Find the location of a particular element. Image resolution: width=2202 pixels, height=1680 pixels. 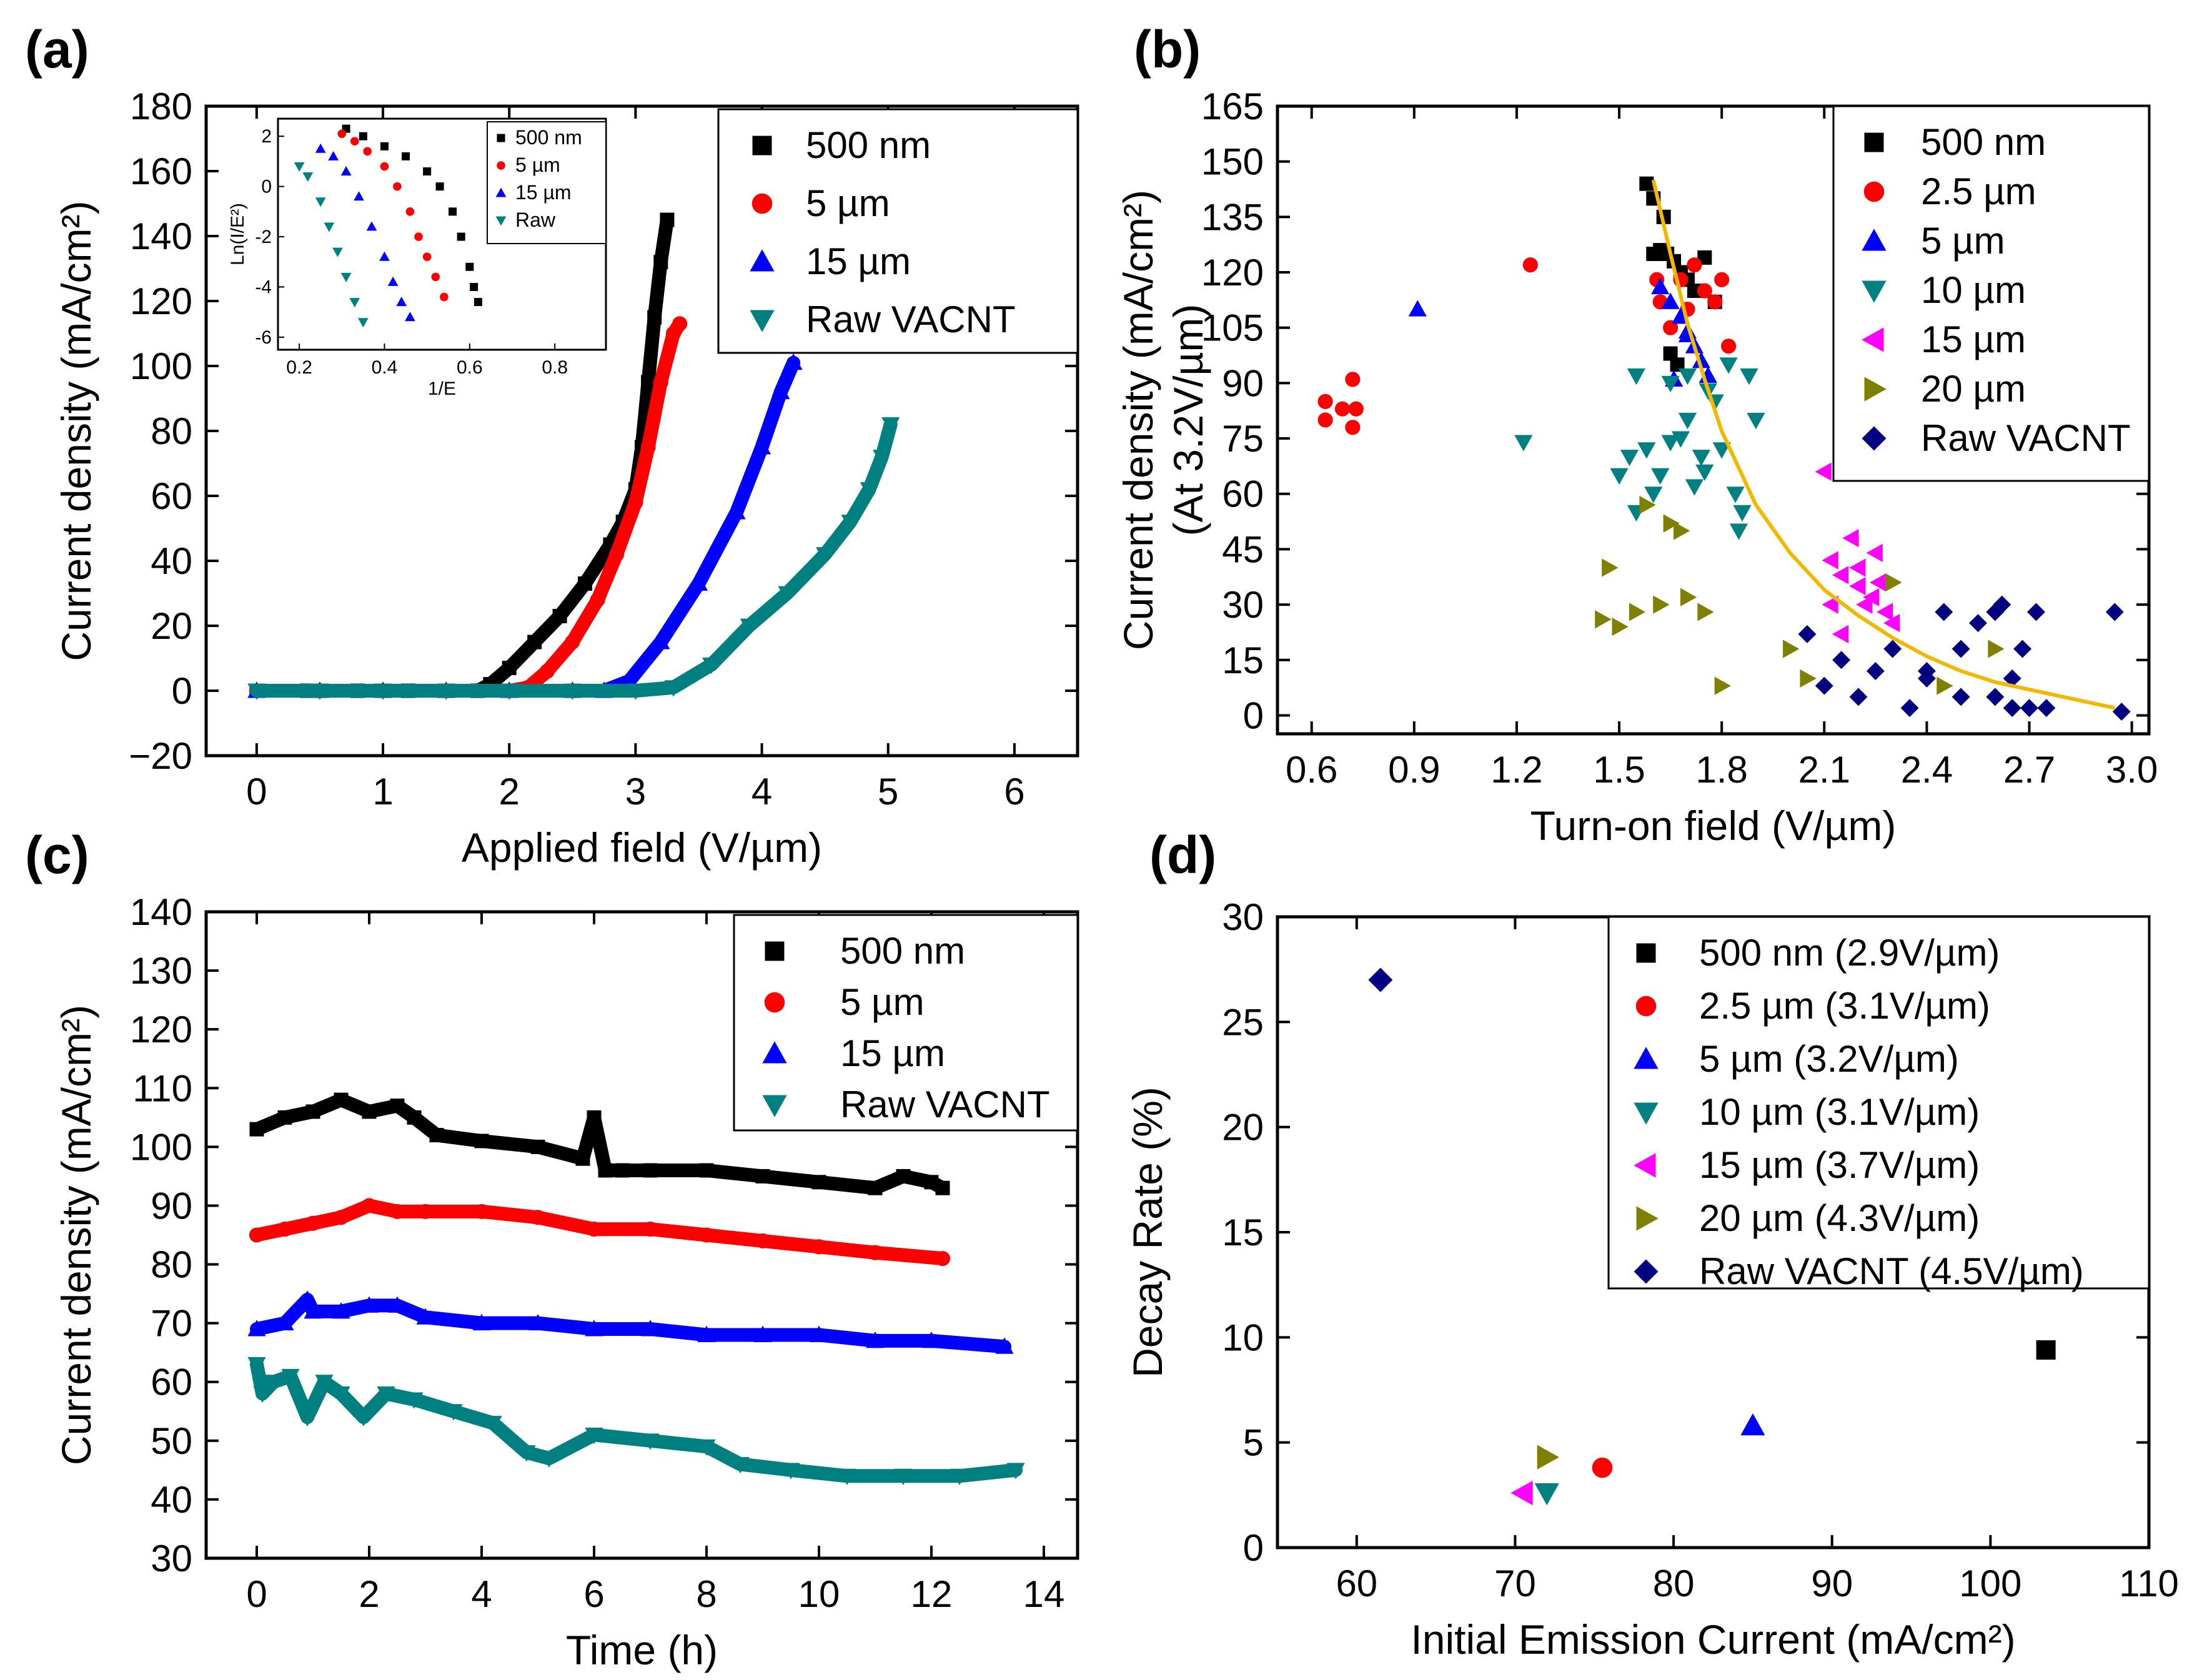

inset-y-tick-label: -4 is located at coordinates (263, 287).